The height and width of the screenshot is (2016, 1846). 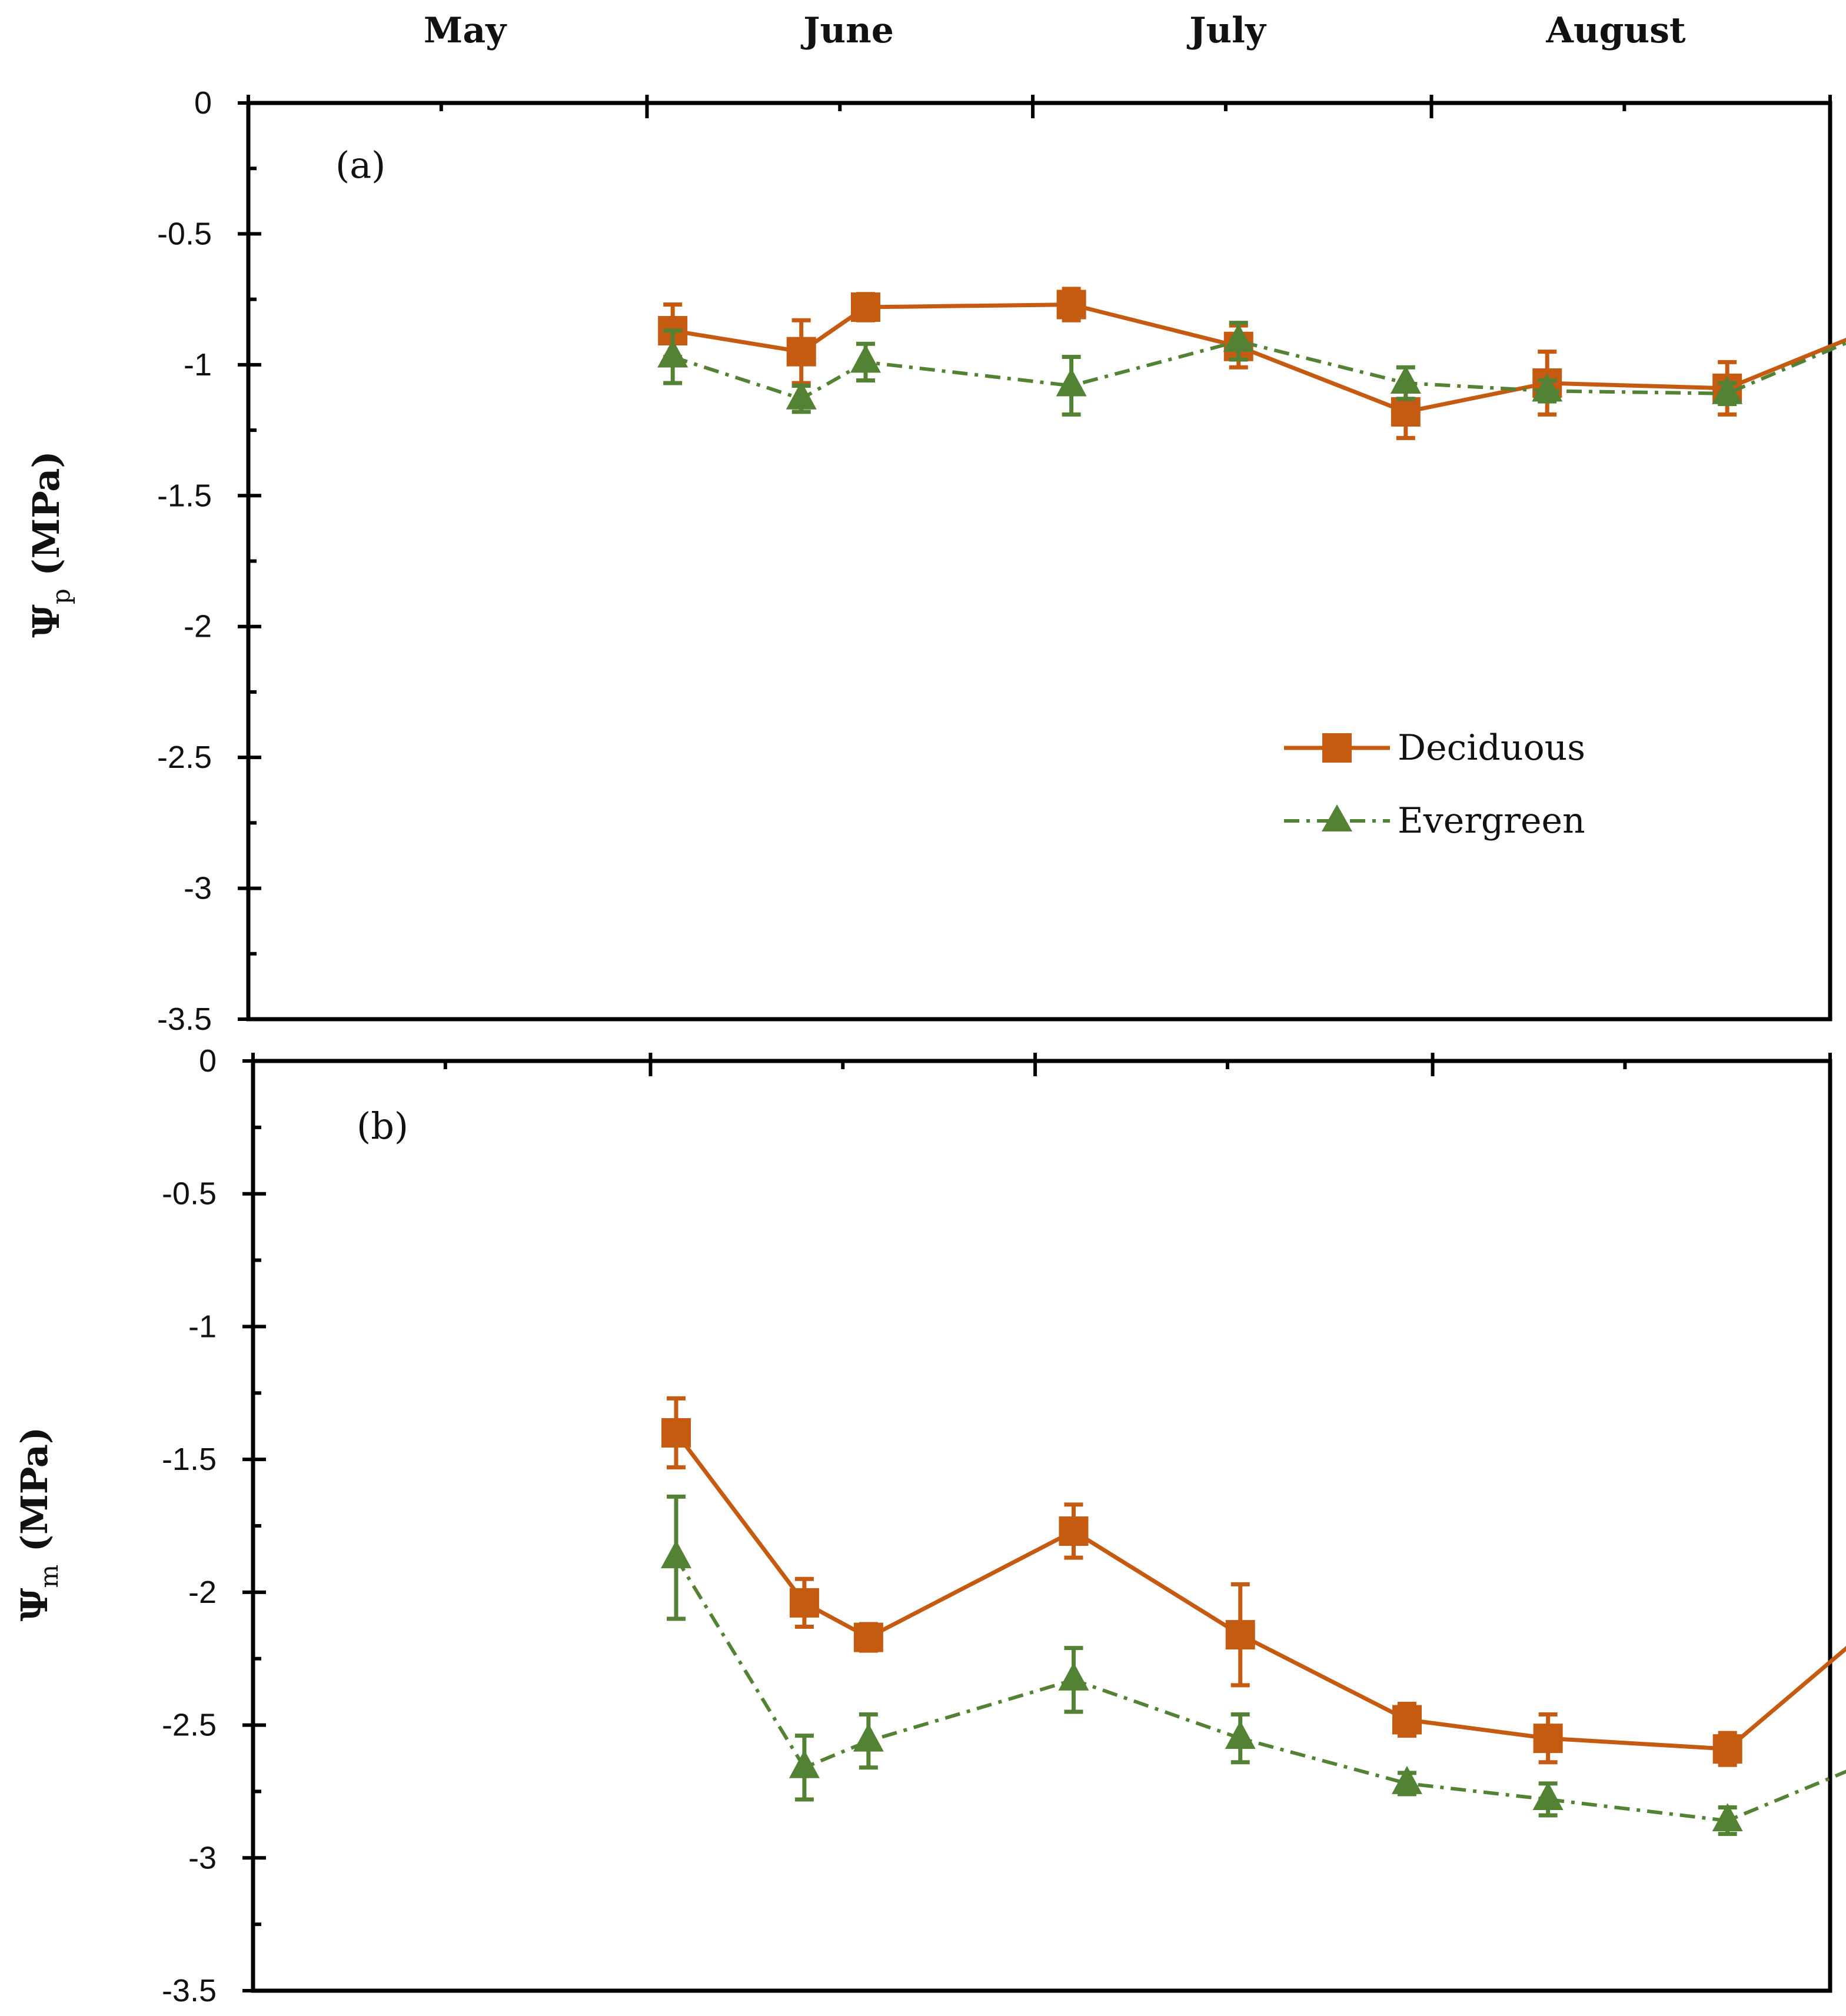 I want to click on panel-a-y-axis-title: Ψp (MPa), so click(x=50, y=544).